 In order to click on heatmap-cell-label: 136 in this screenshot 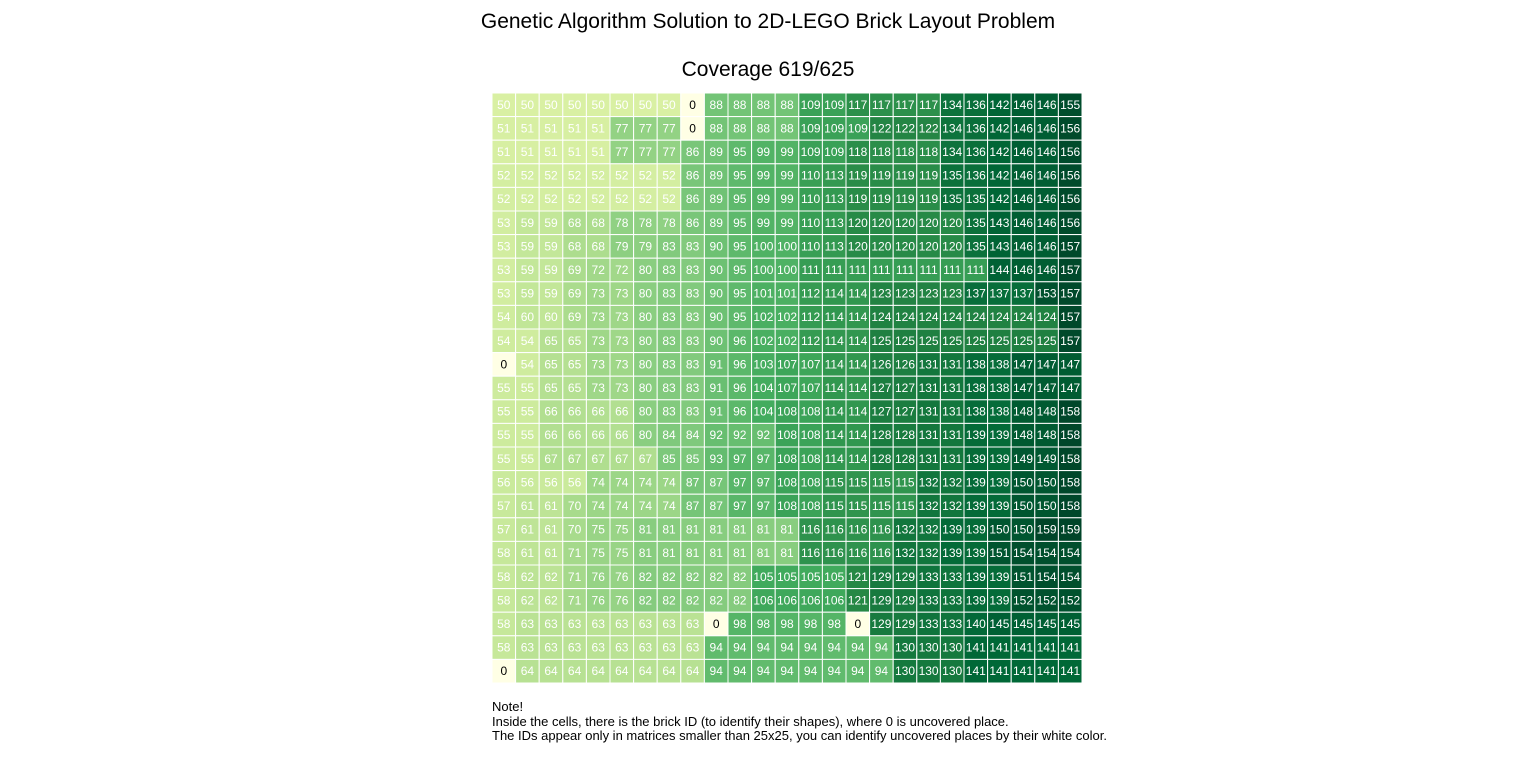, I will do `click(976, 128)`.